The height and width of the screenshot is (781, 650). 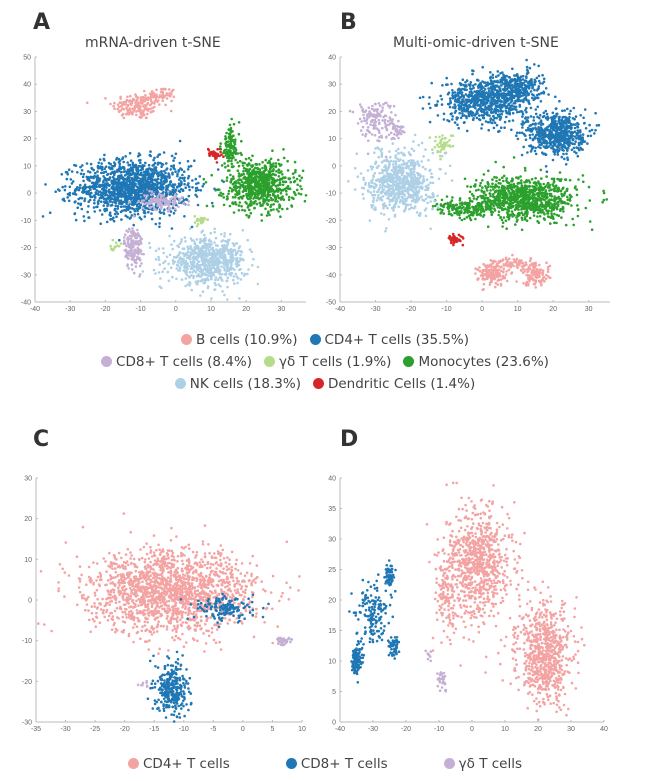 What do you see at coordinates (159, 233) in the screenshot?
I see `series--t-cells` at bounding box center [159, 233].